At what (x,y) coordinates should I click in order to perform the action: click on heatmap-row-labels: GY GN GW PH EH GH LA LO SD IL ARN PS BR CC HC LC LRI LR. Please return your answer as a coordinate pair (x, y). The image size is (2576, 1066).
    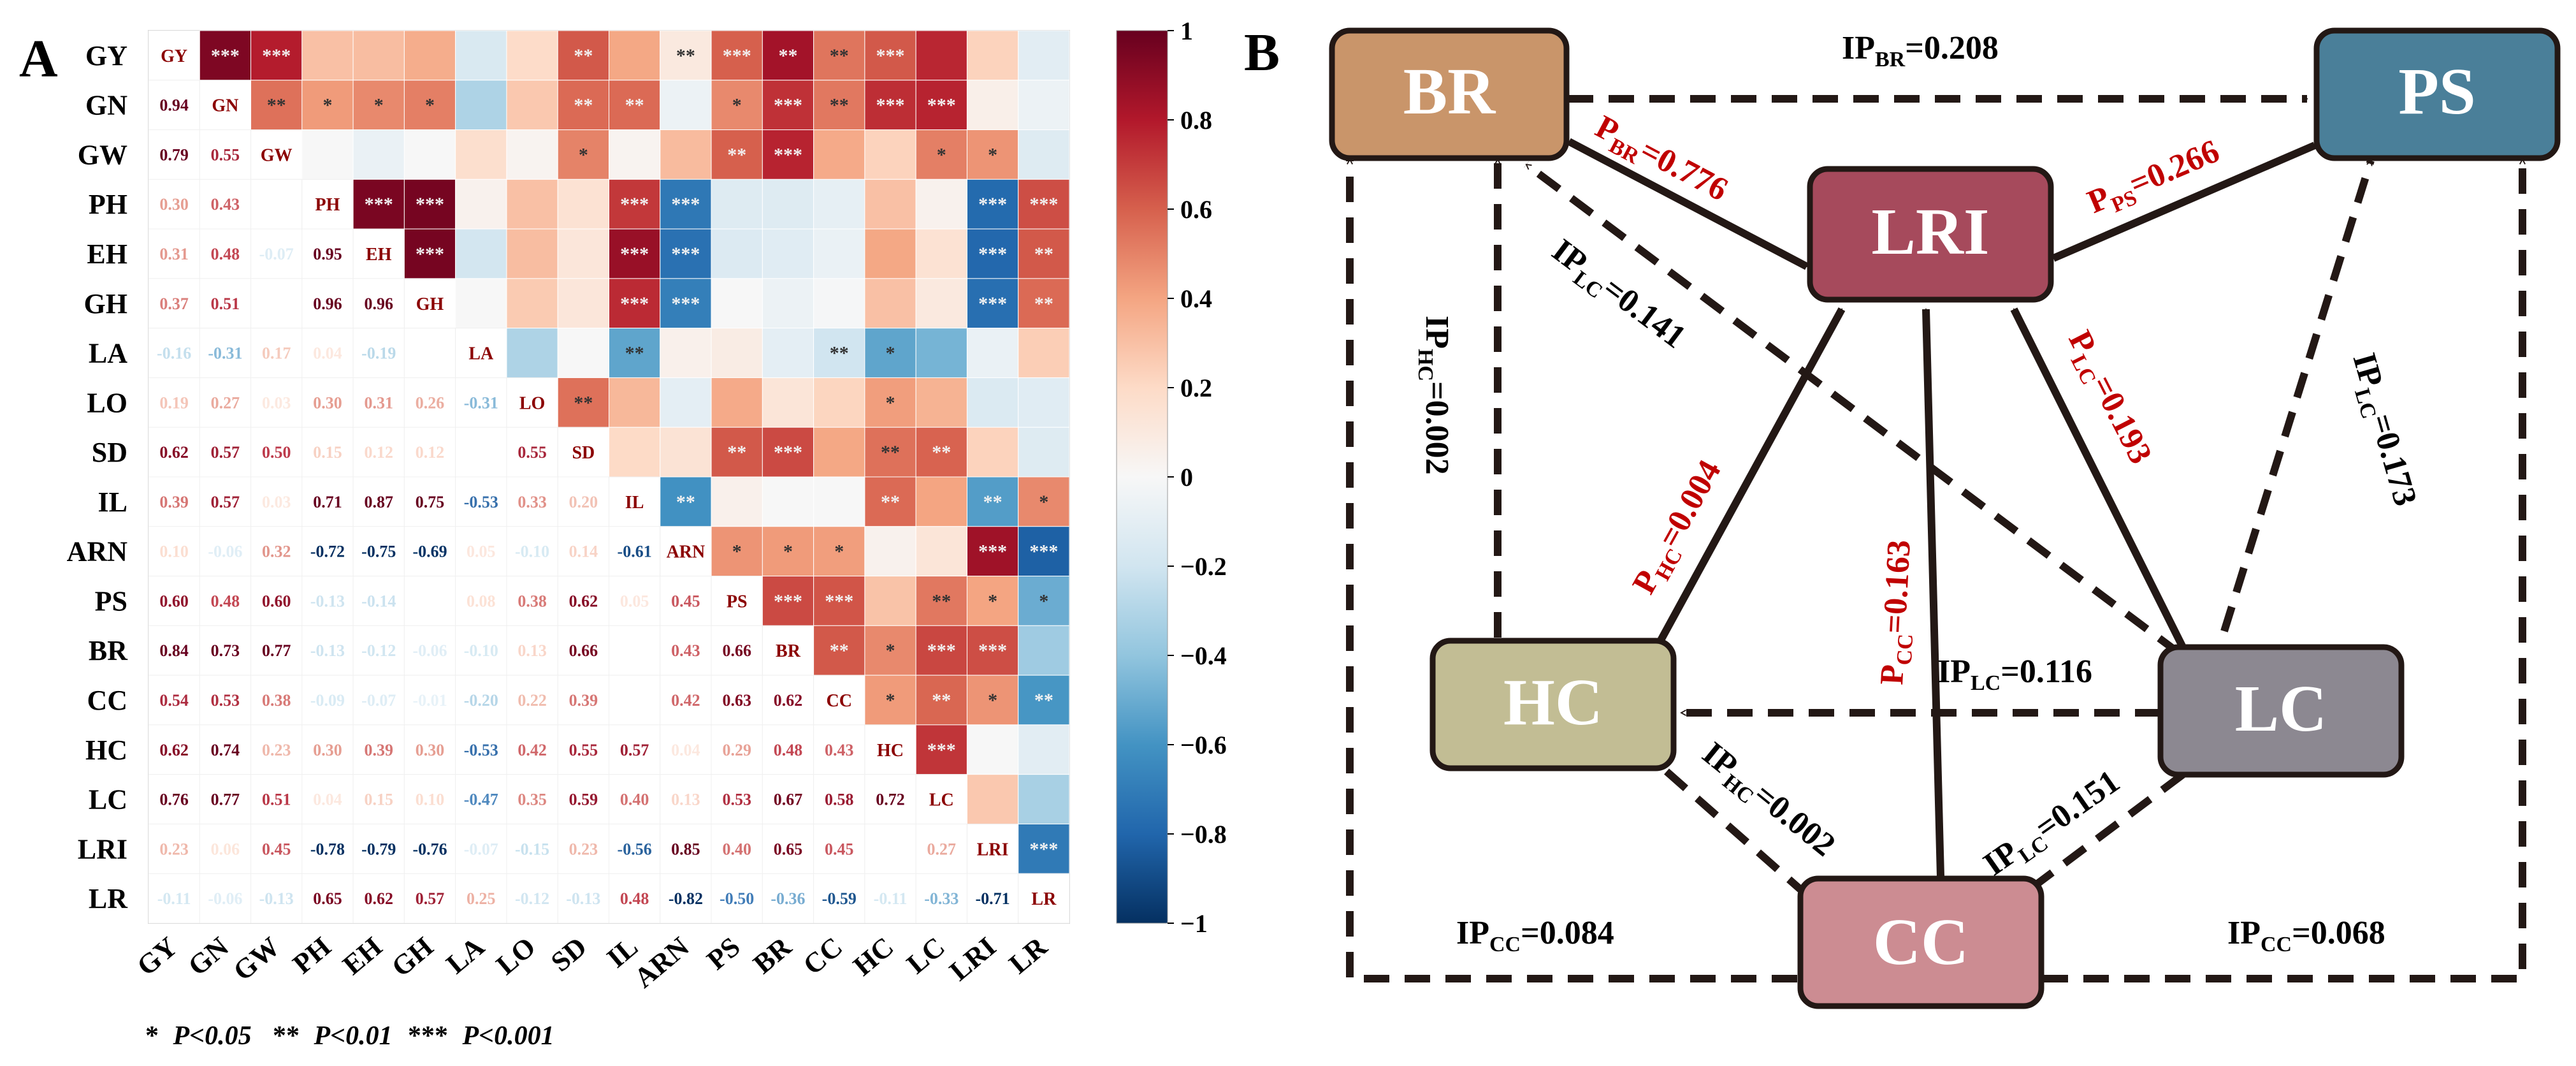
    Looking at the image, I should click on (98, 477).